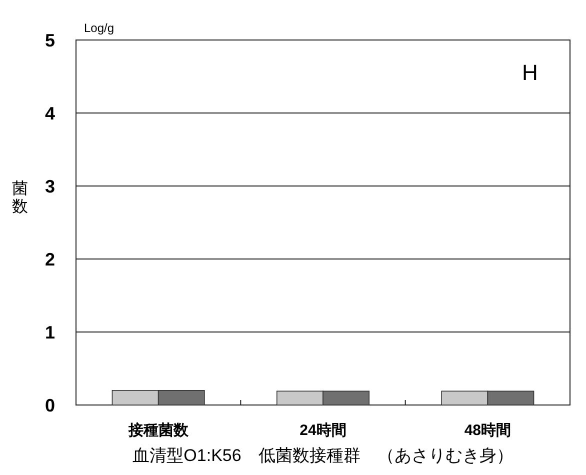 The height and width of the screenshot is (475, 586). I want to click on x-tick-label: 接種菌数, so click(158, 430).